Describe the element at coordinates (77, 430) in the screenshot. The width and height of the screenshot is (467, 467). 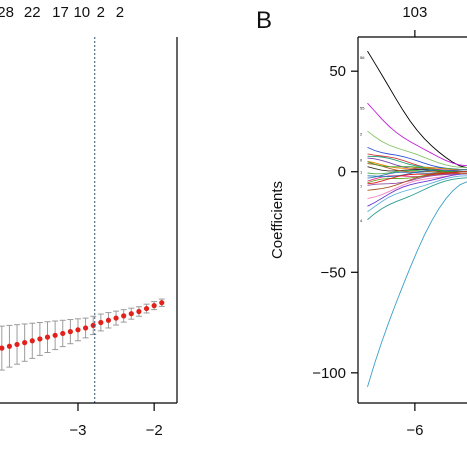
I see `a-x-tick-label: −3` at that location.